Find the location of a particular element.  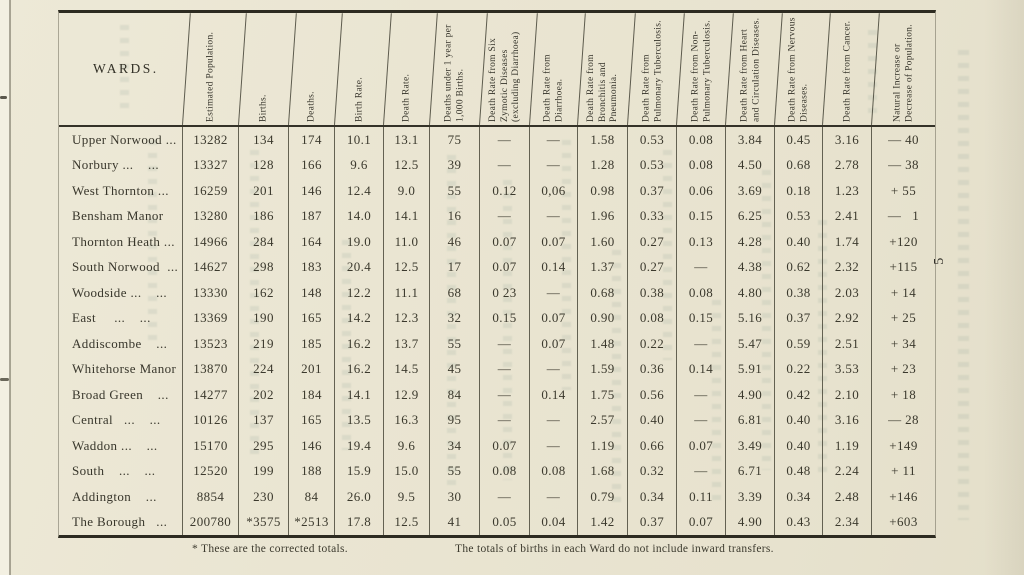

table-cell: 183 is located at coordinates (312, 267).